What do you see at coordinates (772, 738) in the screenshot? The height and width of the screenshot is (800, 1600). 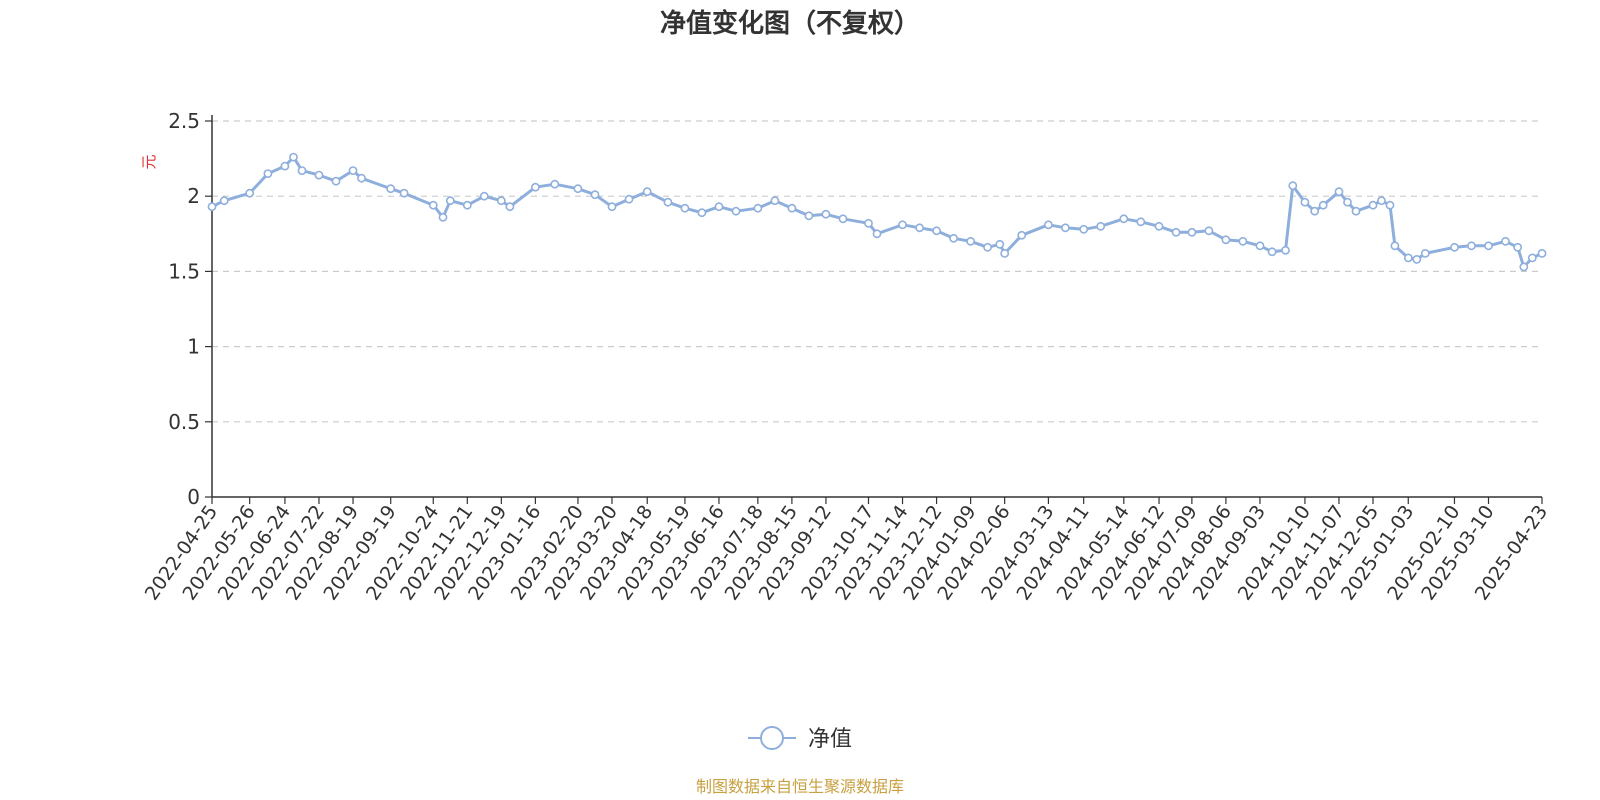 I see `legend-circle-icon` at bounding box center [772, 738].